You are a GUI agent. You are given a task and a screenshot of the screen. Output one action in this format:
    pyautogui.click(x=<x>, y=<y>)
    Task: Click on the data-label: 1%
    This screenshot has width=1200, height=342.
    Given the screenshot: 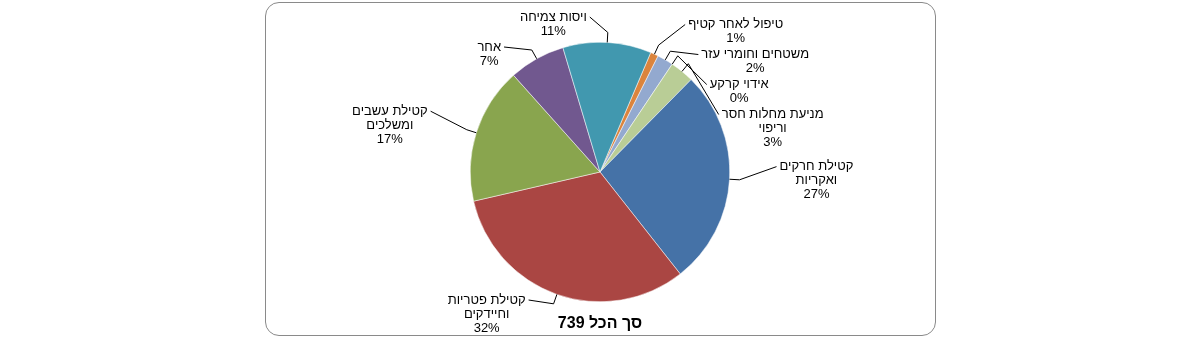 What is the action you would take?
    pyautogui.click(x=736, y=38)
    